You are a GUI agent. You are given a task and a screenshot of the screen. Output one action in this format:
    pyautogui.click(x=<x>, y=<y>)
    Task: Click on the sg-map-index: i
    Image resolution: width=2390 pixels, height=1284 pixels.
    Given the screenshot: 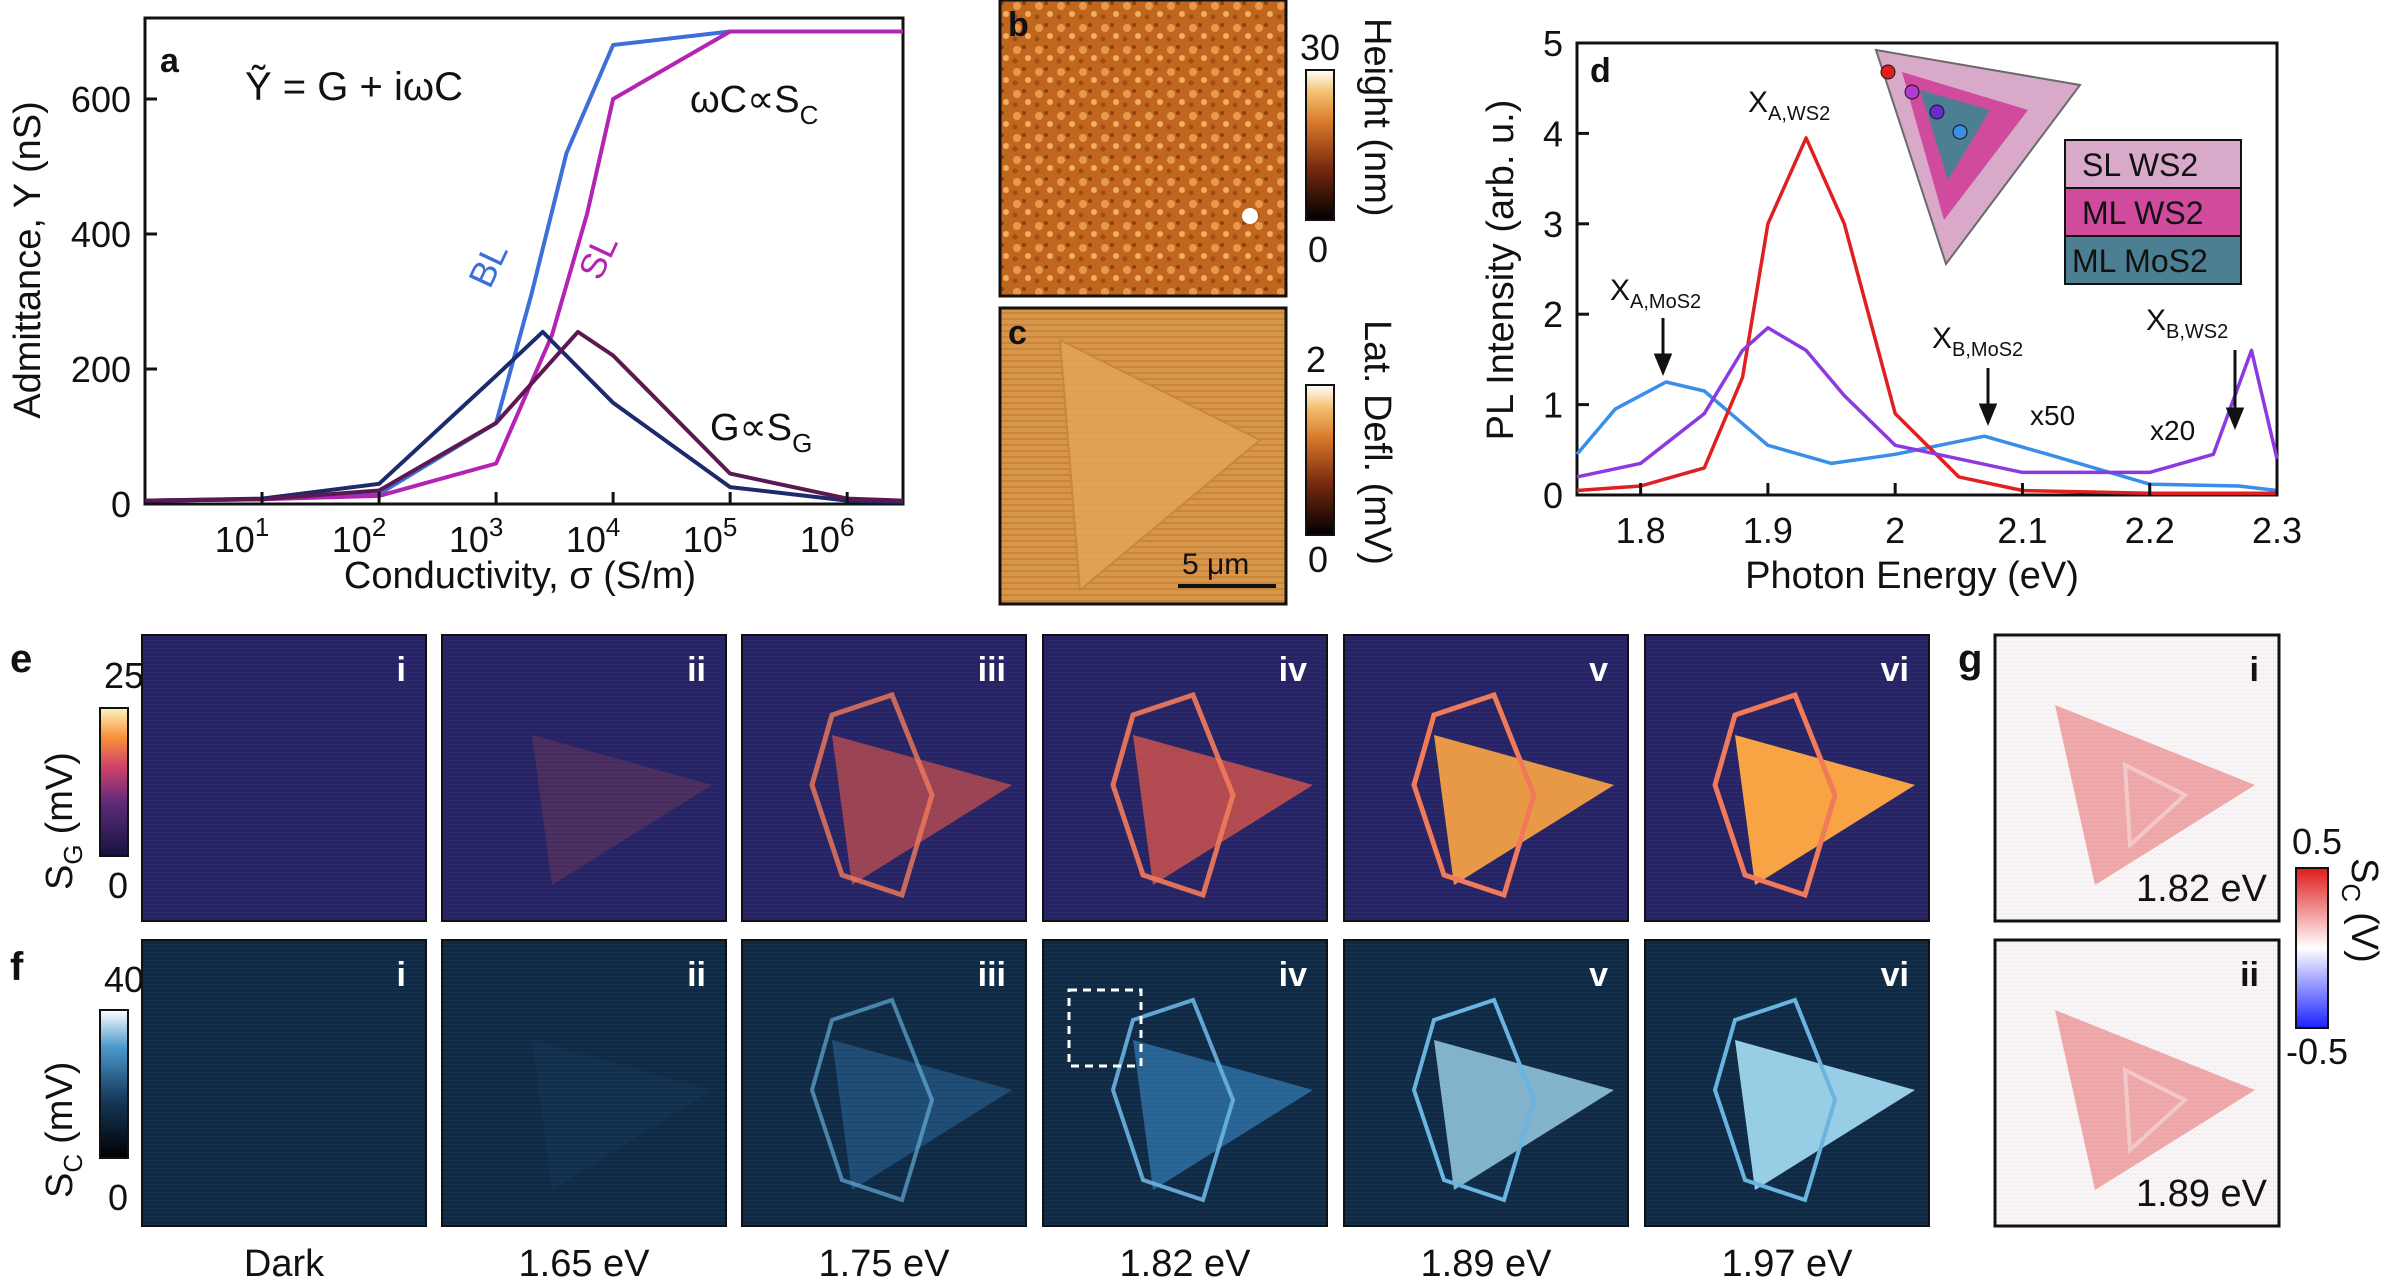 What is the action you would take?
    pyautogui.click(x=401, y=670)
    